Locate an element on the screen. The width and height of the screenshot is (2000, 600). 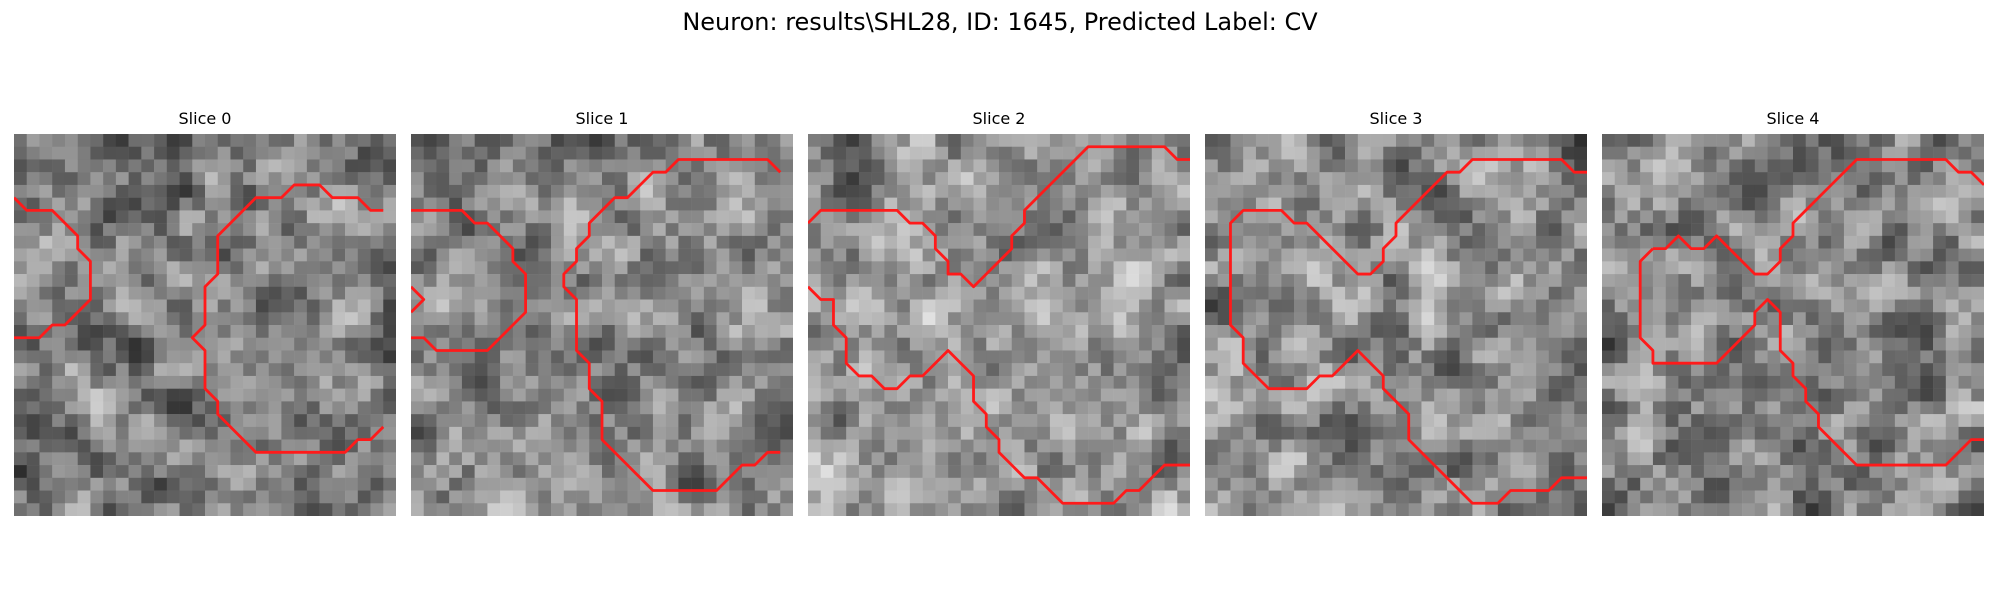
slice-panel-4: Slice 4 is located at coordinates (1793, 314).